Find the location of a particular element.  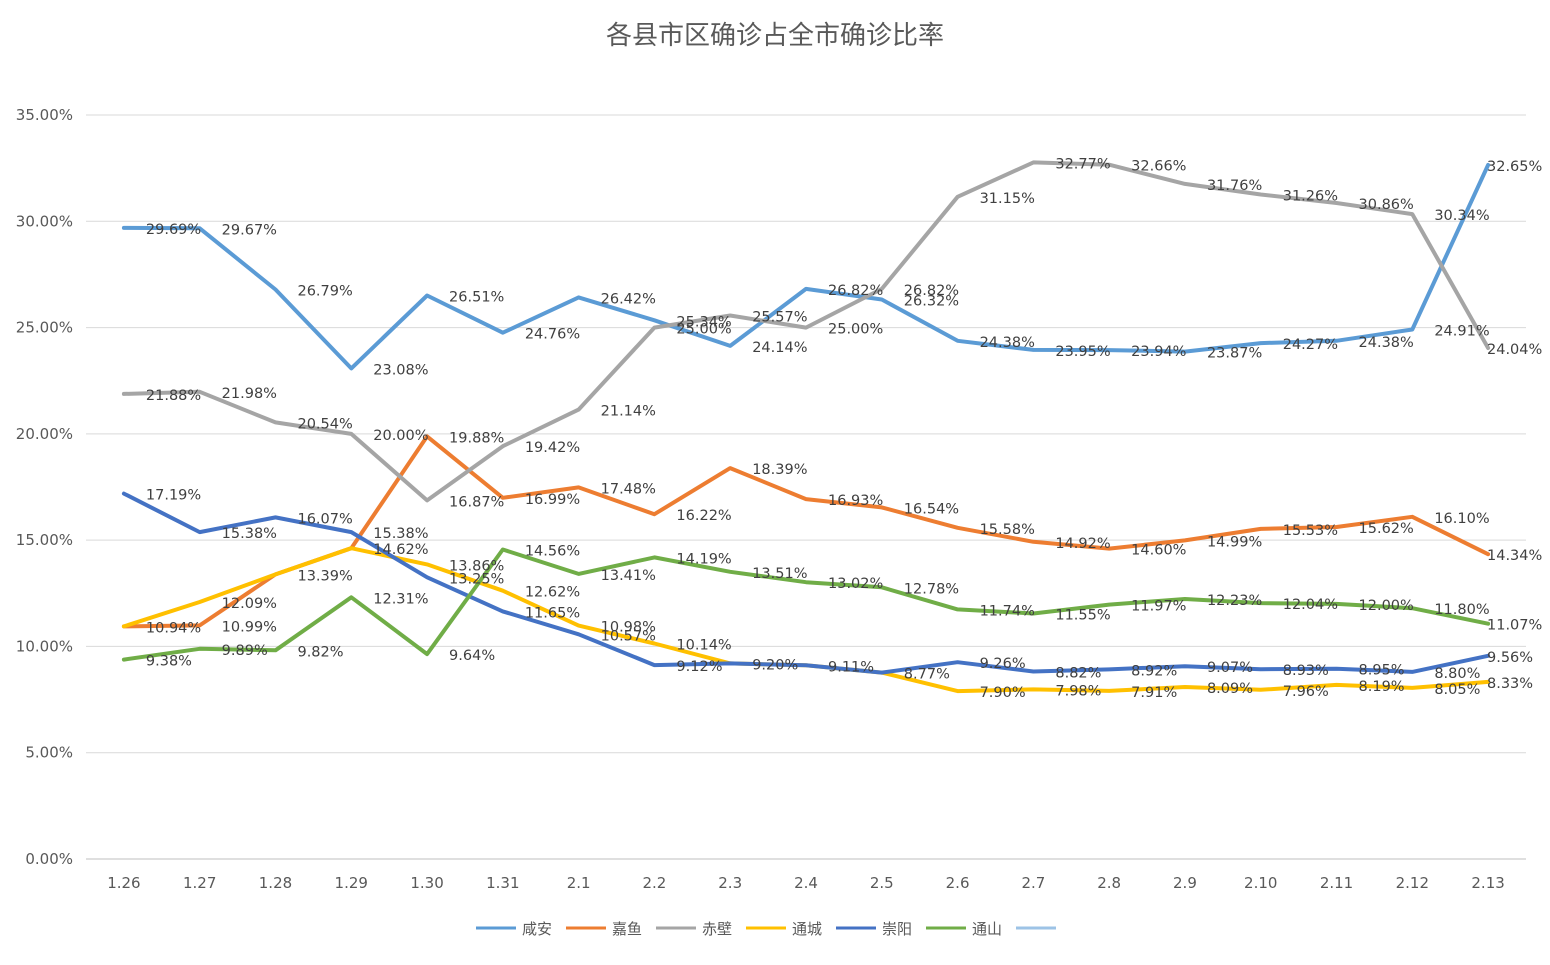

data-label: 11.74% is located at coordinates (1007, 611).